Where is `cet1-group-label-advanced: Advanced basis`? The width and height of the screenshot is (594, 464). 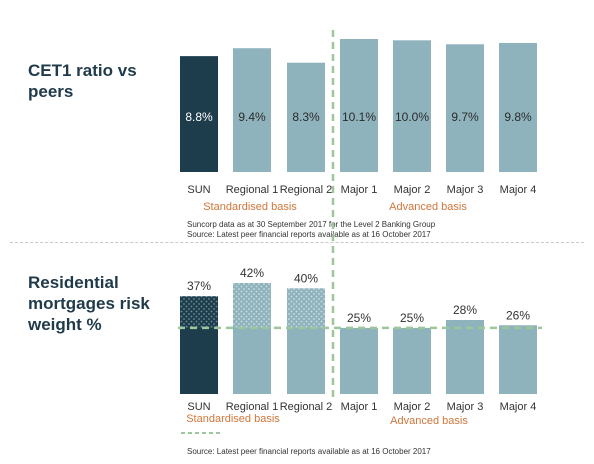
cet1-group-label-advanced: Advanced basis is located at coordinates (428, 207).